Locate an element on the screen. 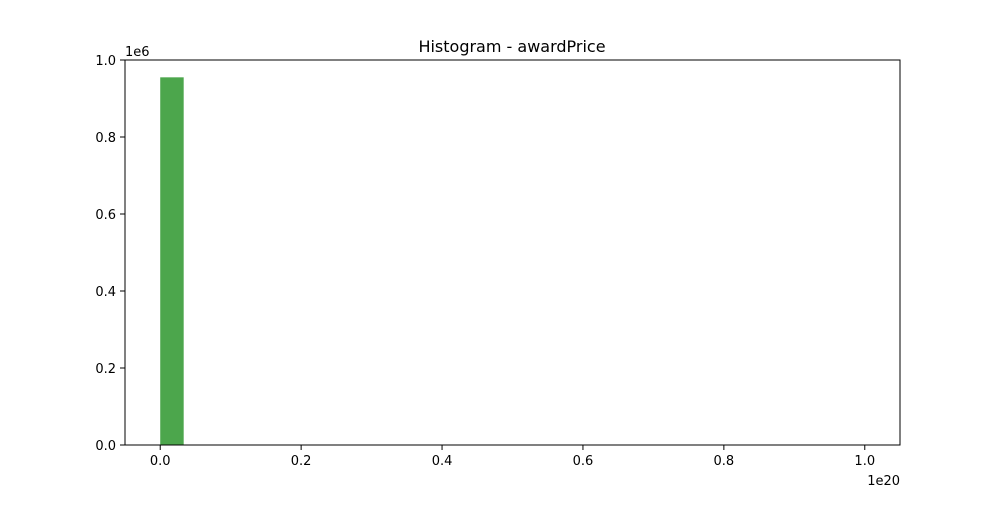 This screenshot has height=505, width=1000. bars-group is located at coordinates (172, 261).